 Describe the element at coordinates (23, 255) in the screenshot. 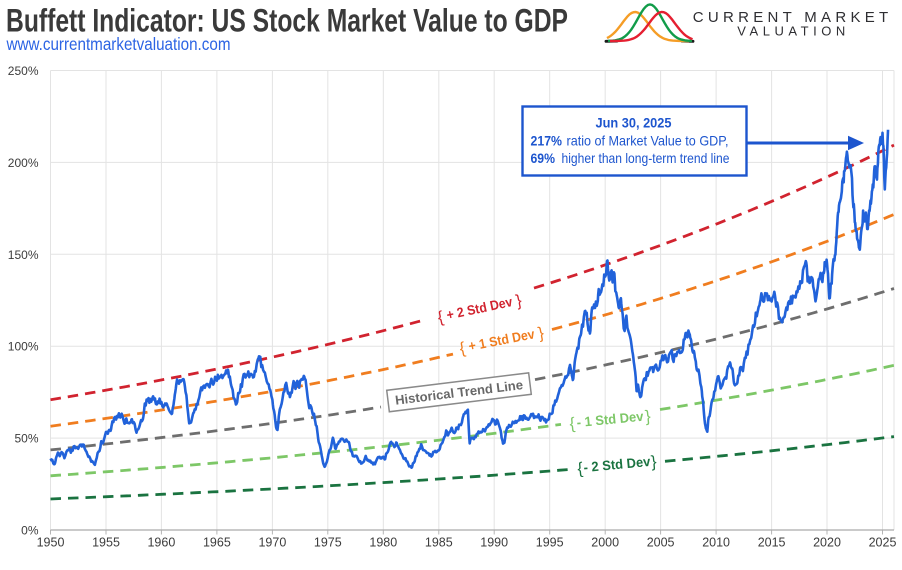

I see `svg-text: 150%` at that location.